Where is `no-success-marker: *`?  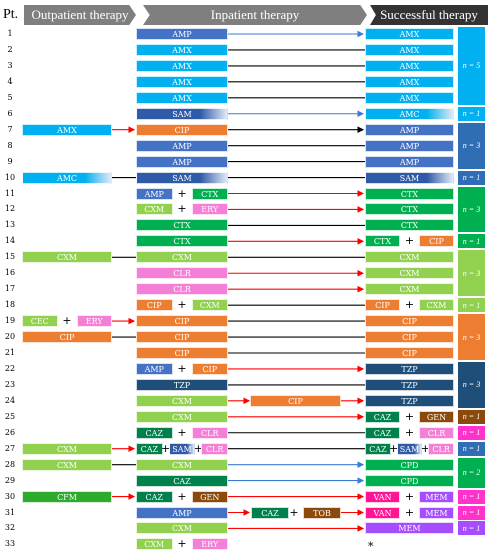
no-success-marker: * is located at coordinates (371, 546).